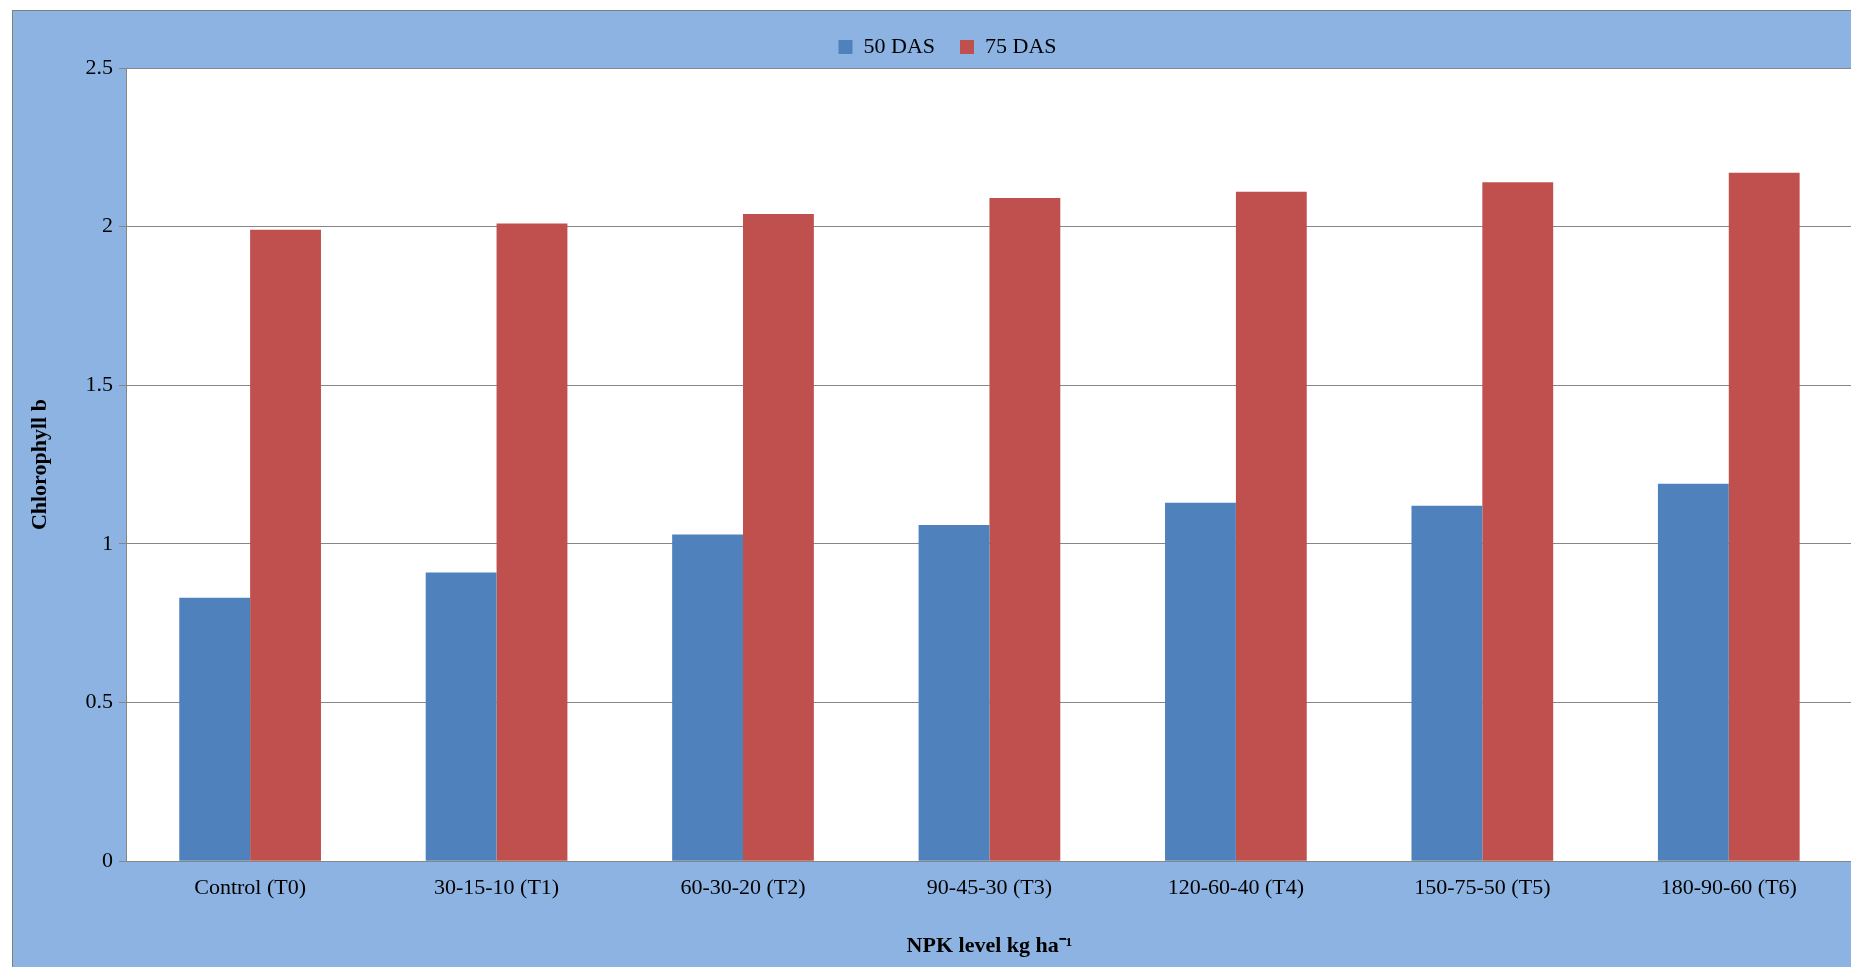  I want to click on y-tick-label: 2.5, so click(99, 66).